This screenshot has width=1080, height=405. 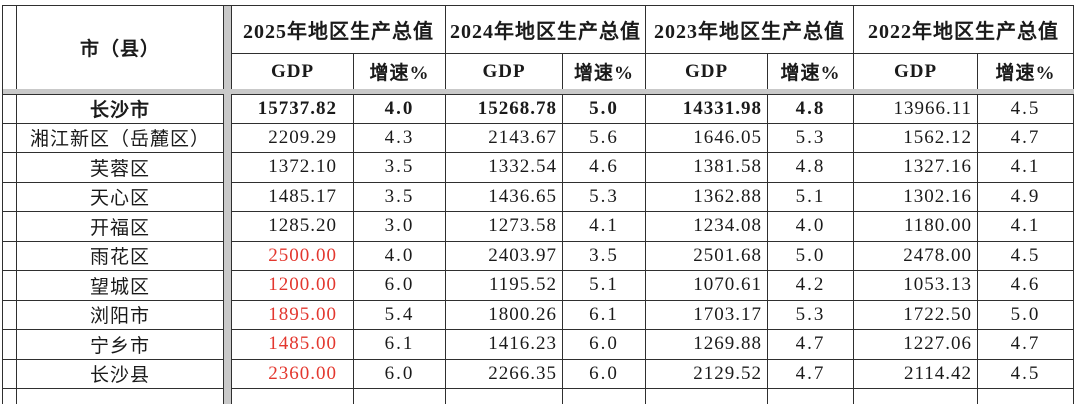 What do you see at coordinates (504, 109) in the screenshot?
I see `gdp-cell: 15268.78` at bounding box center [504, 109].